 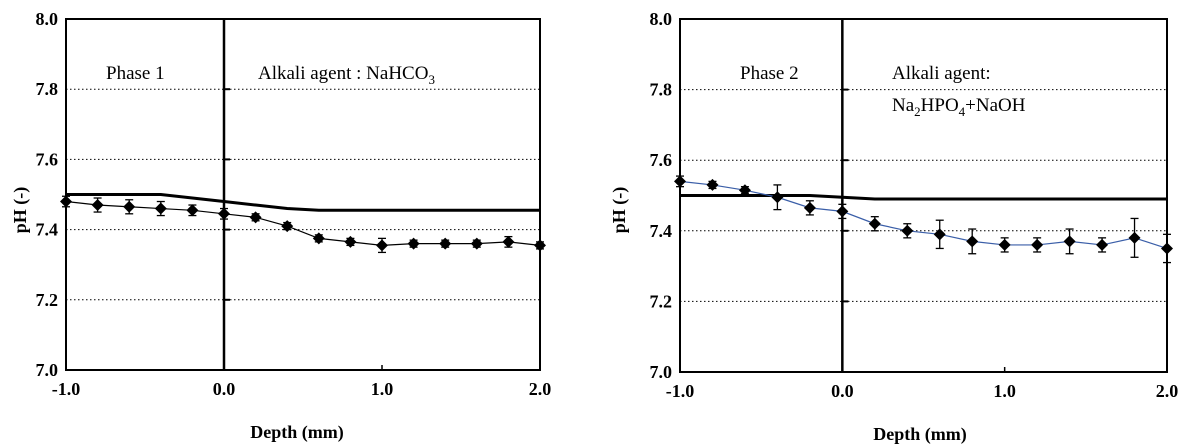 What do you see at coordinates (769, 73) in the screenshot?
I see `phase-label: Phase 2` at bounding box center [769, 73].